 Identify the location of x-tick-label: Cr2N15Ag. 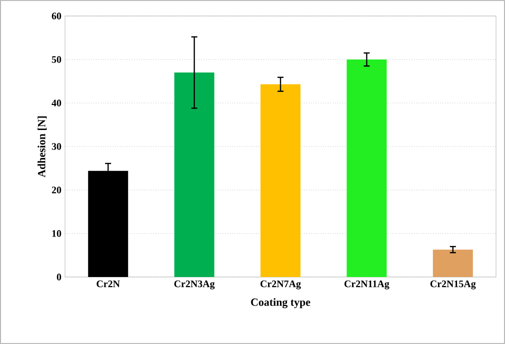
(453, 285).